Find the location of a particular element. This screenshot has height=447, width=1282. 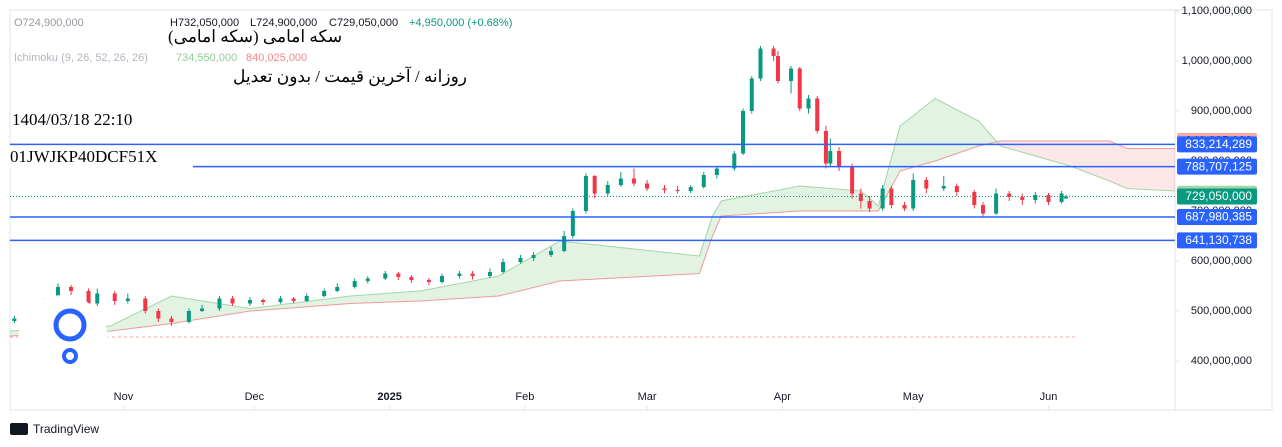

y-tick-label: 400,000,000 is located at coordinates (1221, 361).